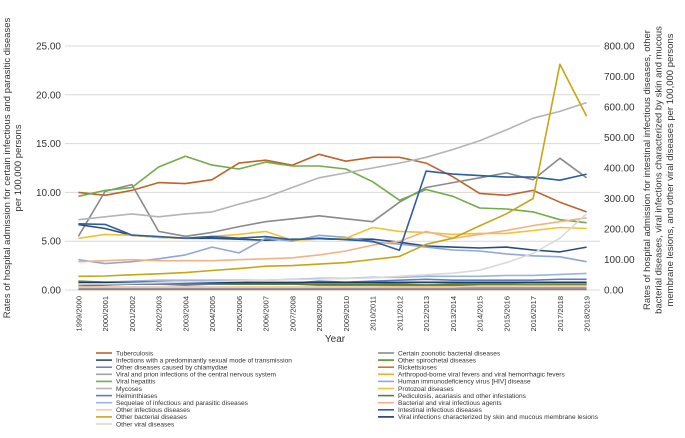  Describe the element at coordinates (239, 313) in the screenshot. I see `x-tick-label: 2005/2006` at that location.